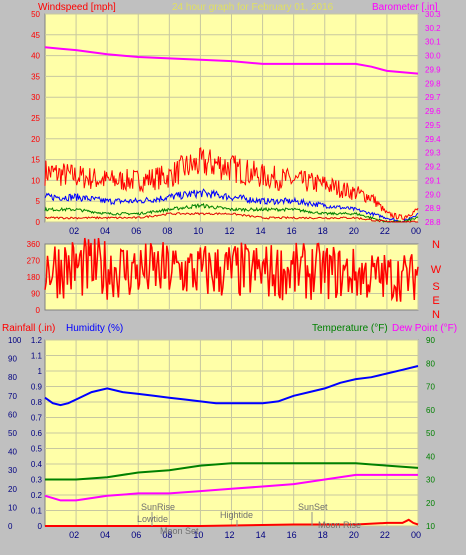 This screenshot has height=555, width=466. What do you see at coordinates (350, 328) in the screenshot?
I see `temperature-axis-label: Temperature (°F)` at bounding box center [350, 328].